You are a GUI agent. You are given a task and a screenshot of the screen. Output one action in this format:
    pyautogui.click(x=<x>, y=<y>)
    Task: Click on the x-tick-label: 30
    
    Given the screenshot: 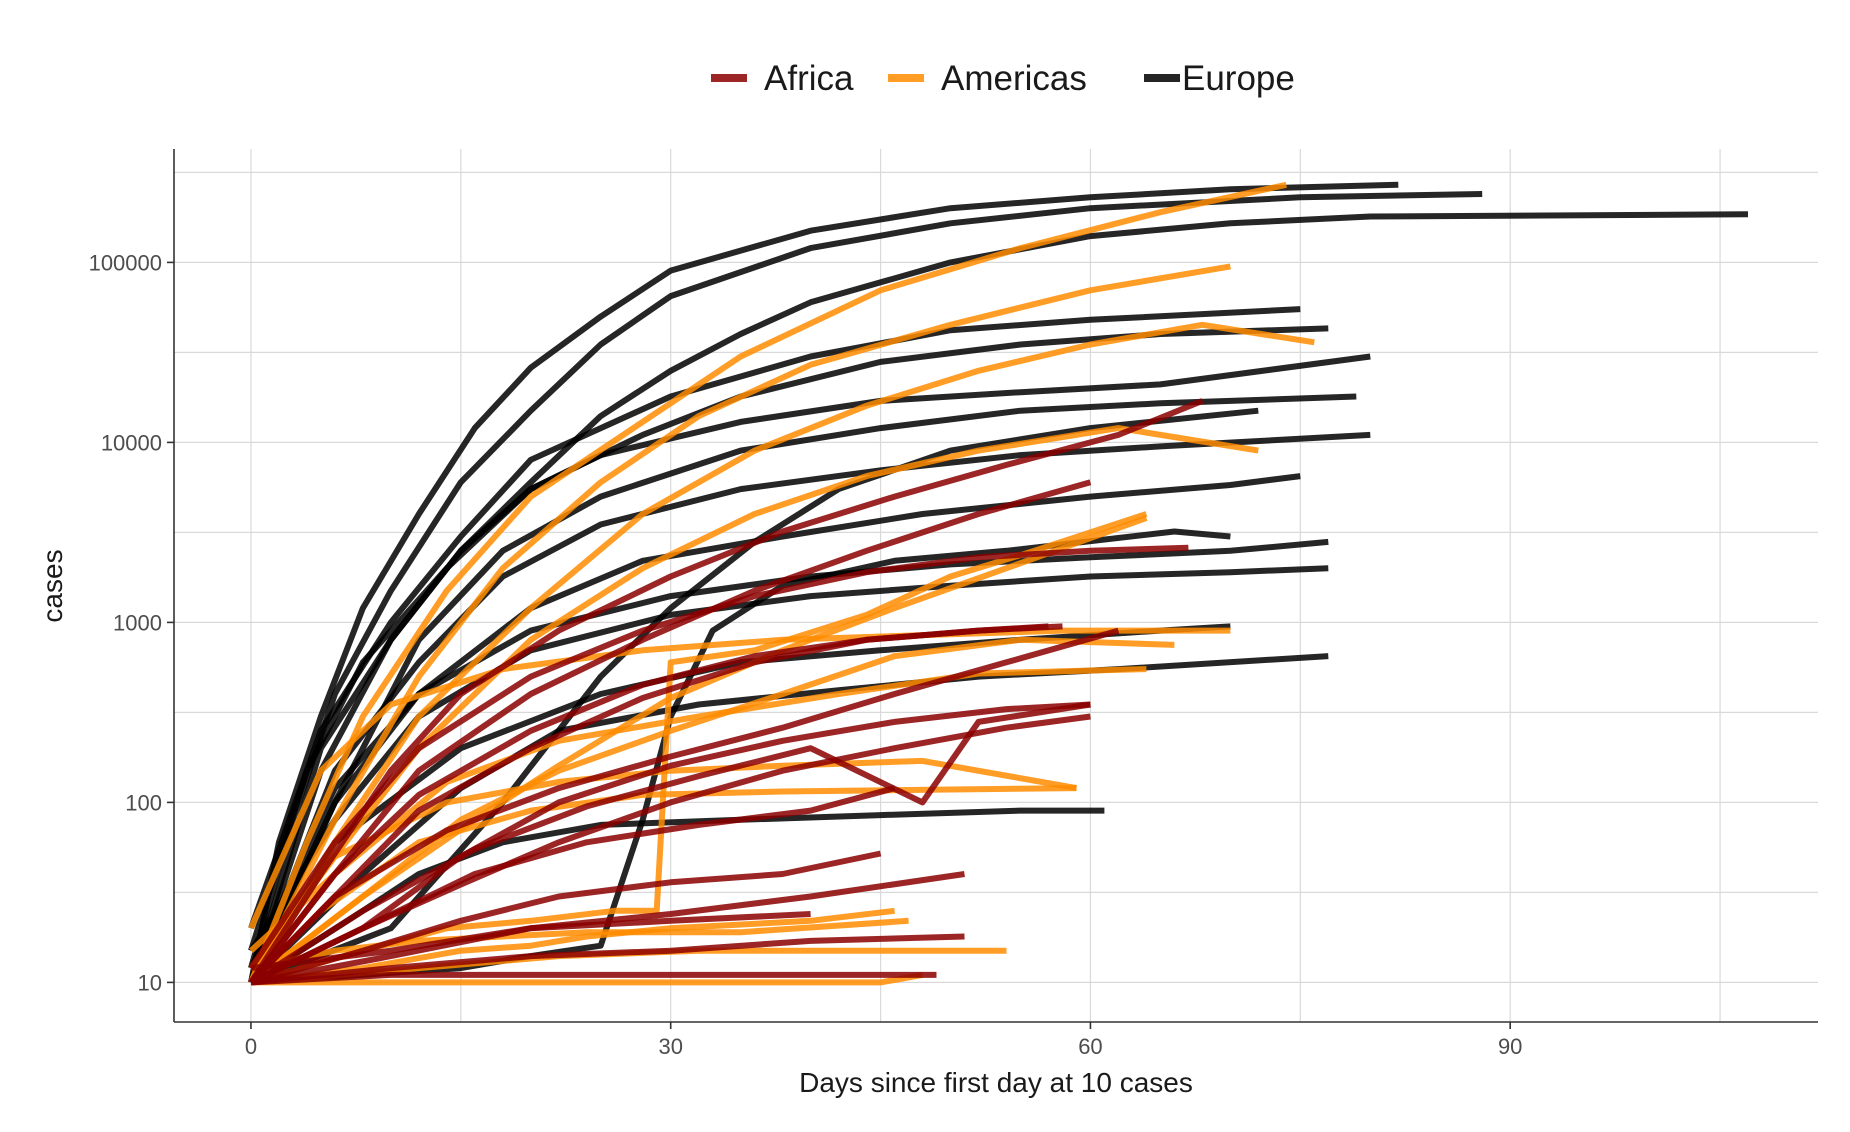 What is the action you would take?
    pyautogui.click(x=670, y=1046)
    